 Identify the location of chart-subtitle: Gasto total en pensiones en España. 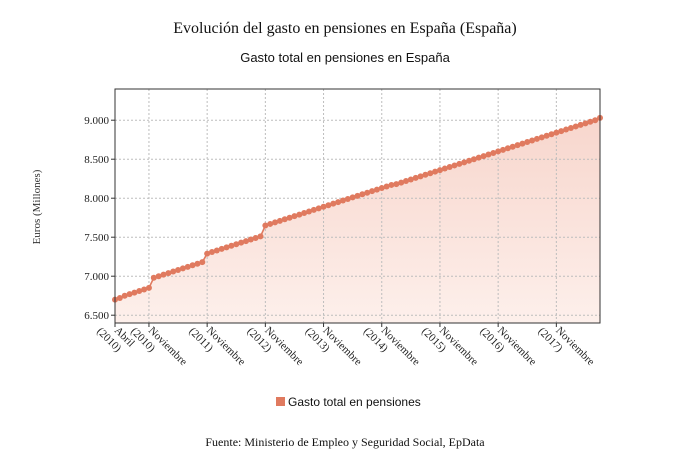
(345, 57).